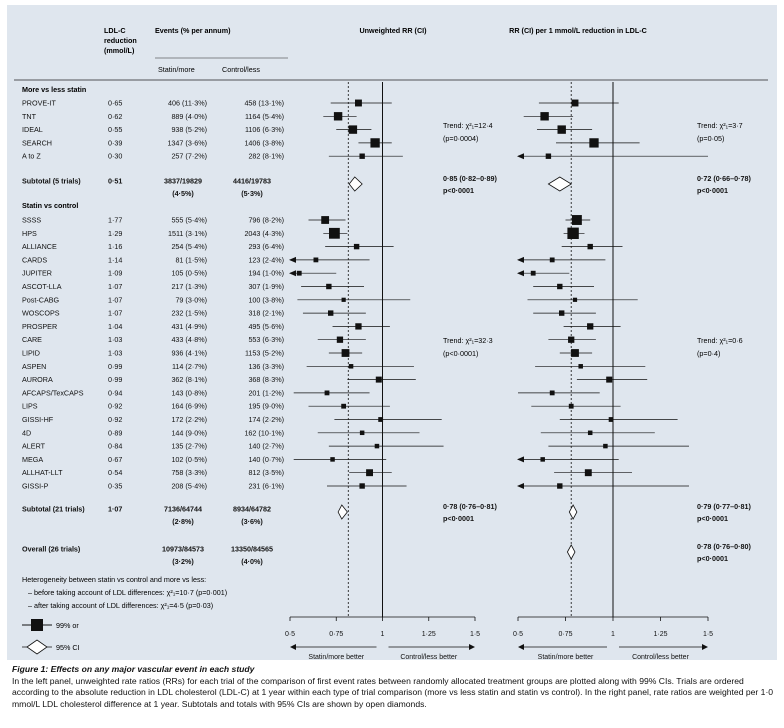 This screenshot has width=784, height=728. What do you see at coordinates (252, 181) in the screenshot?
I see `subtotal-control-events: 4416/19783` at bounding box center [252, 181].